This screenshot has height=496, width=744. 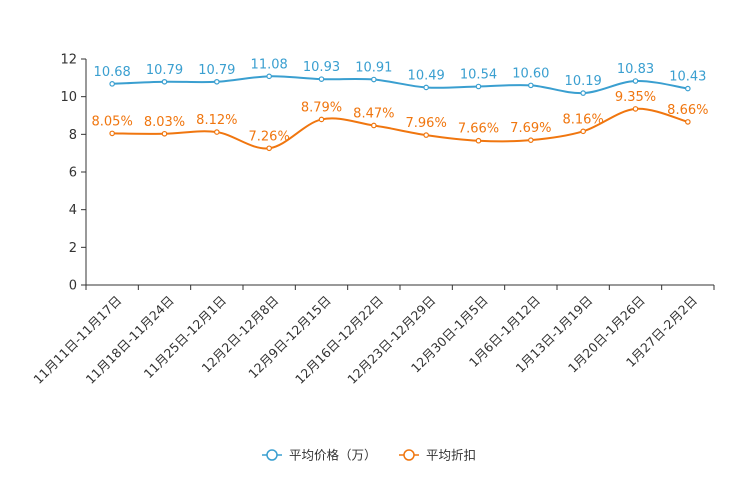 What do you see at coordinates (426, 123) in the screenshot?
I see `data-label: 7.96%` at bounding box center [426, 123].